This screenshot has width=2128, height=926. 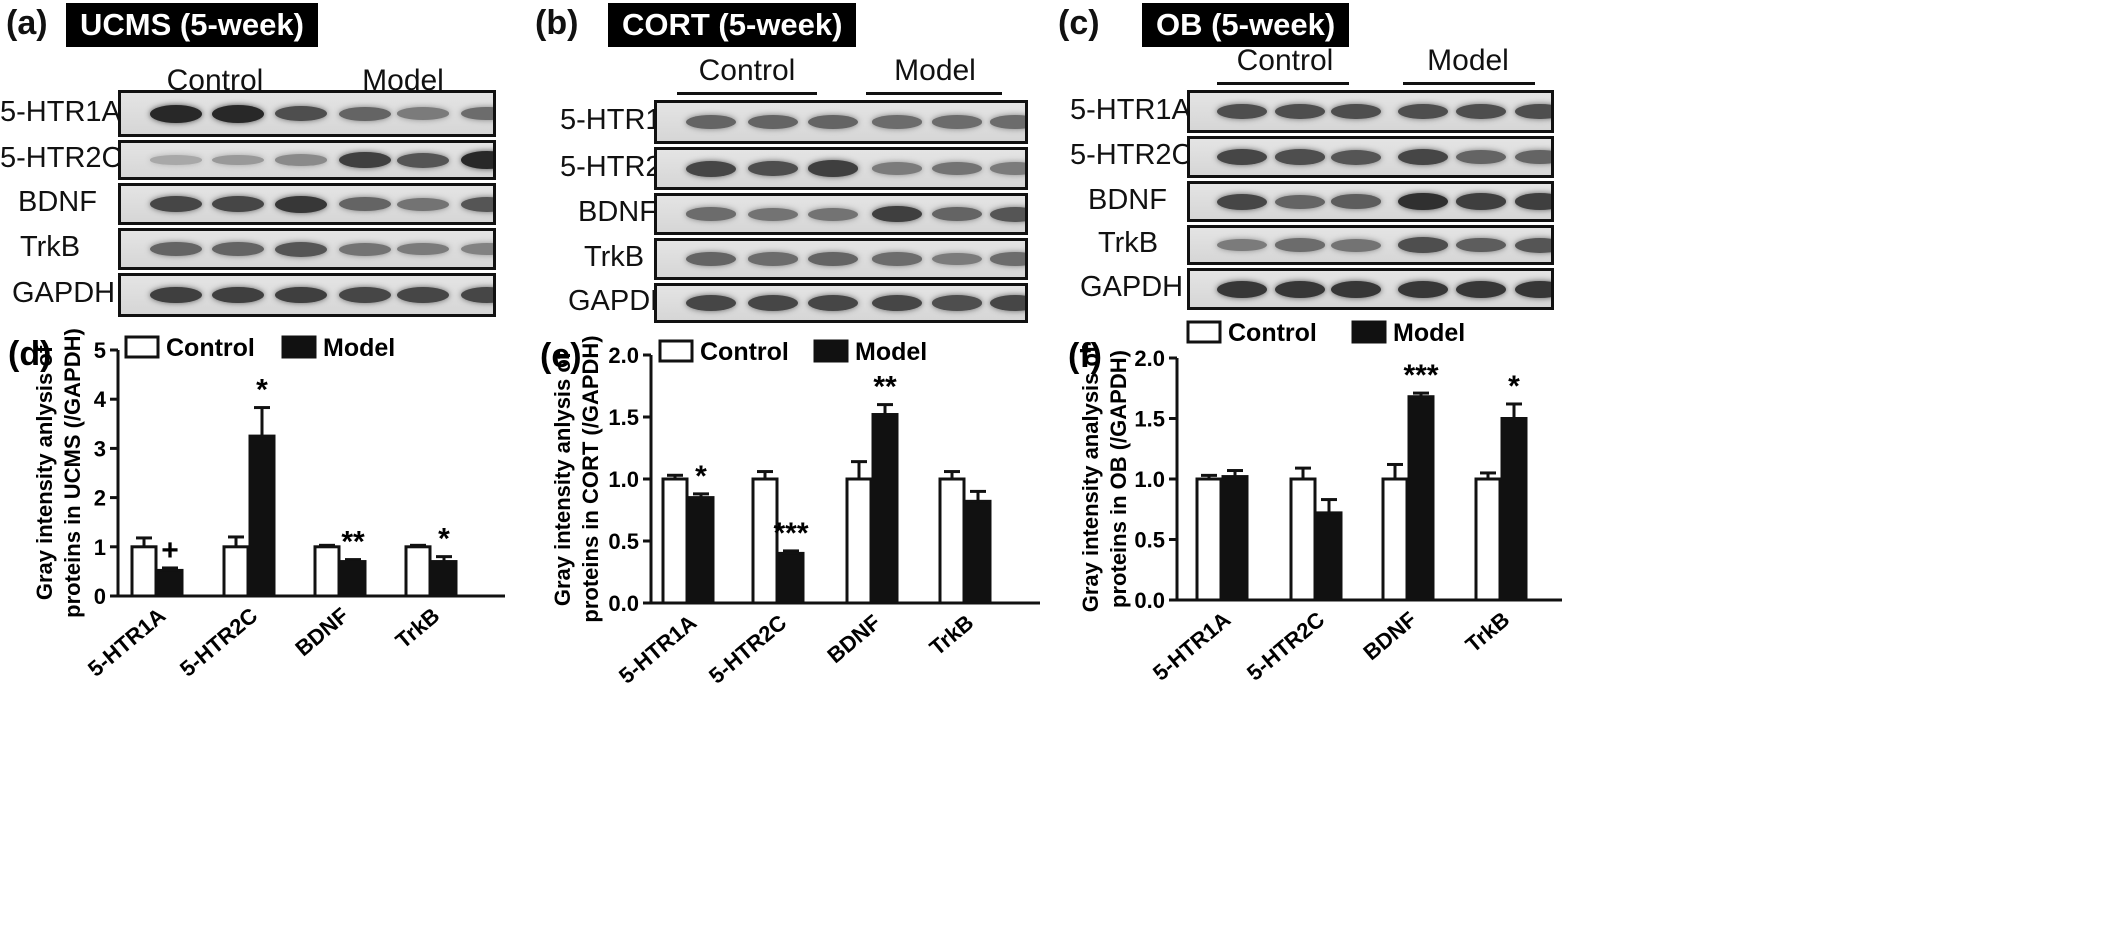 I want to click on legend-label-model: Model, so click(x=1429, y=333).